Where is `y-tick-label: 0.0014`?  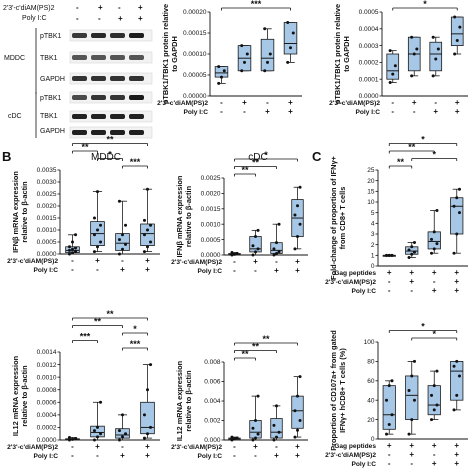
y-tick-label: 0.0014 is located at coordinates (47, 352).